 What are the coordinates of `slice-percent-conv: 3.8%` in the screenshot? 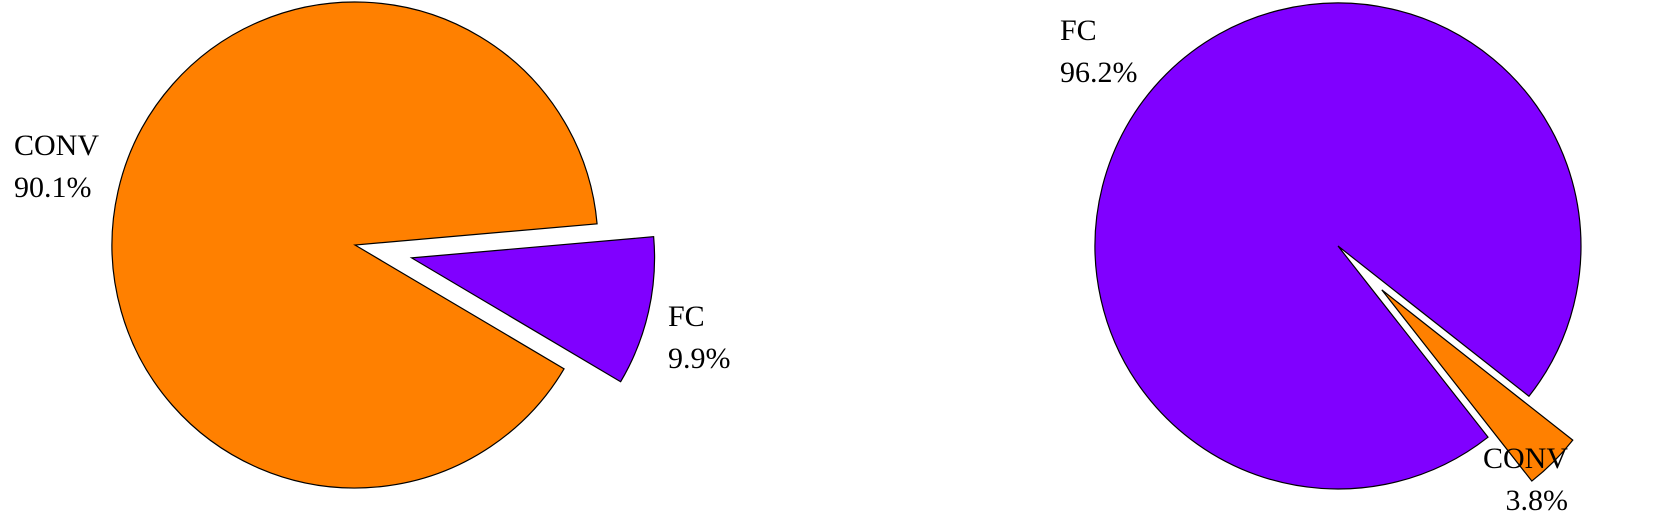 It's located at (1537, 500).